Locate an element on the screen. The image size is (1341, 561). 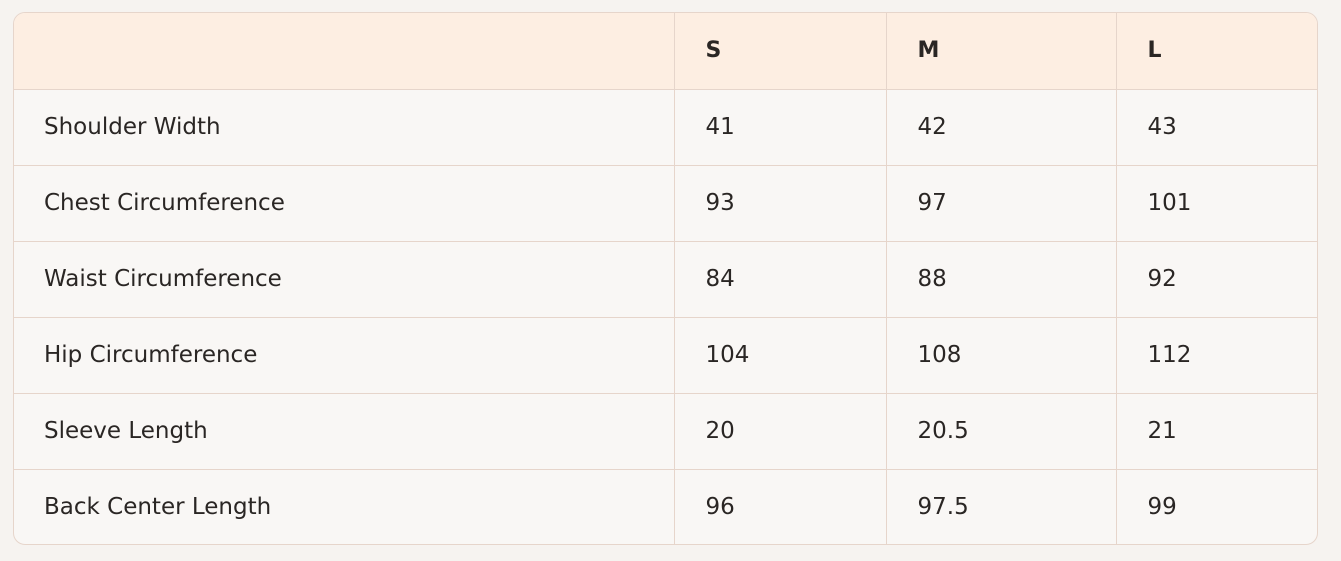
header-cell-l: L is located at coordinates (1216, 51).